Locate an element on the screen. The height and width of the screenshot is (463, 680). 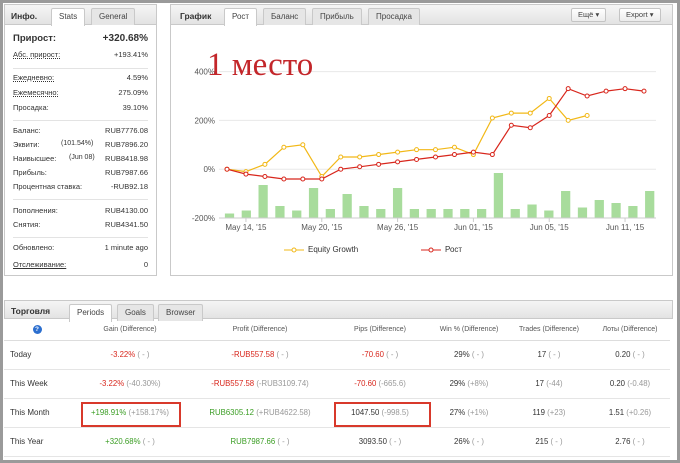
header-trades: Trades (Difference) is located at coordinates (549, 330).